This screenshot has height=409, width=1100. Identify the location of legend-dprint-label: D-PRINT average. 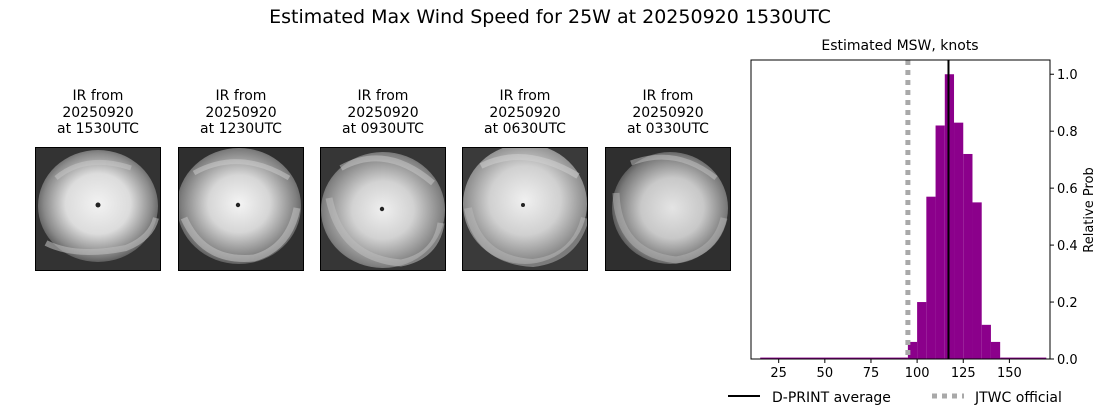
(831, 398).